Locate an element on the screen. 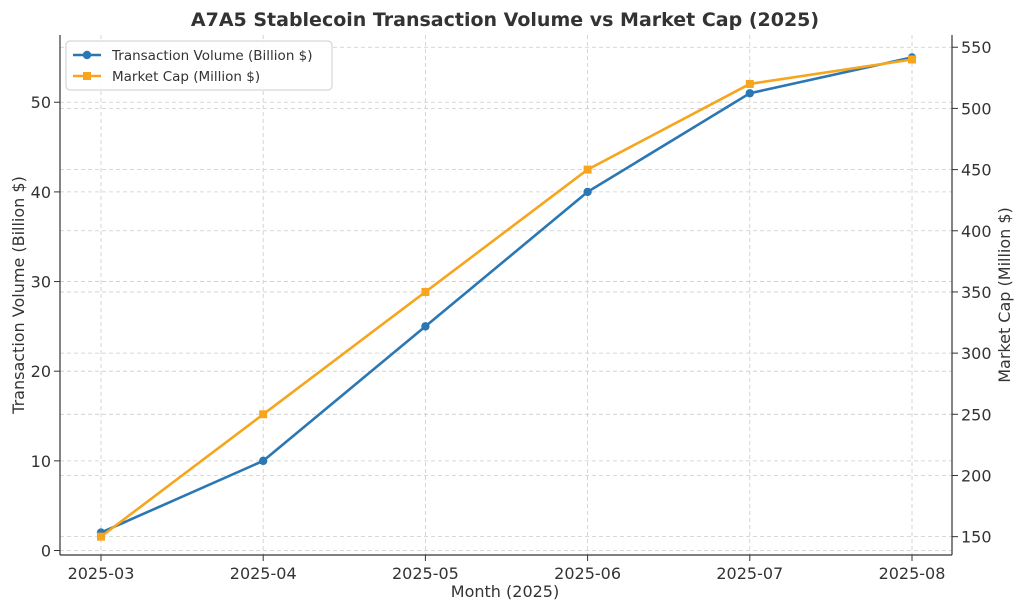 The height and width of the screenshot is (610, 1024). y-left-tick-label: 30 is located at coordinates (41, 282).